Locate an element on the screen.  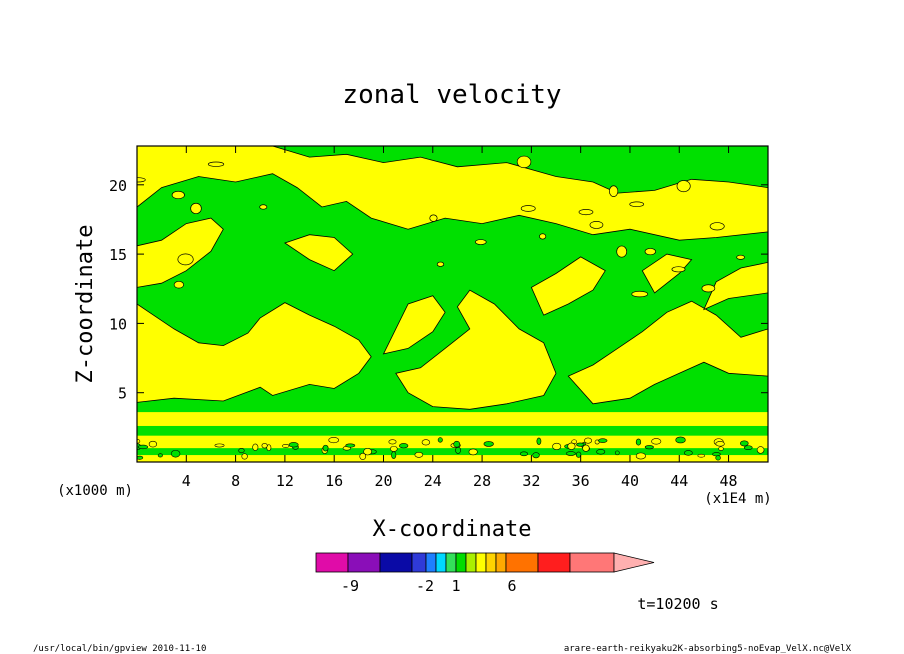
x-tick-label: 48 is located at coordinates (729, 481).